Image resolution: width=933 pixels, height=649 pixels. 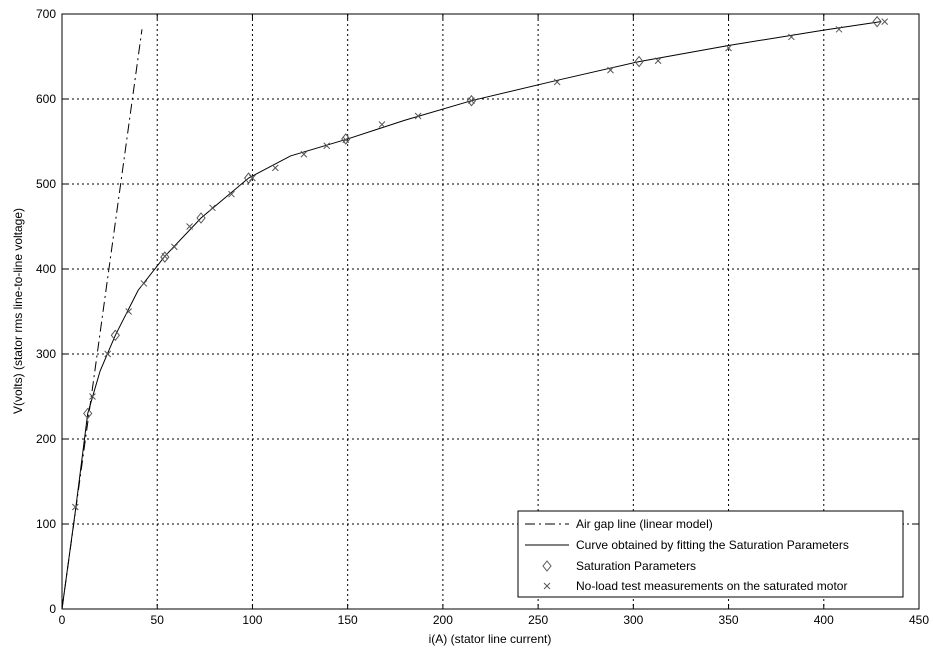 What do you see at coordinates (158, 620) in the screenshot?
I see `x-tick-label: 50` at bounding box center [158, 620].